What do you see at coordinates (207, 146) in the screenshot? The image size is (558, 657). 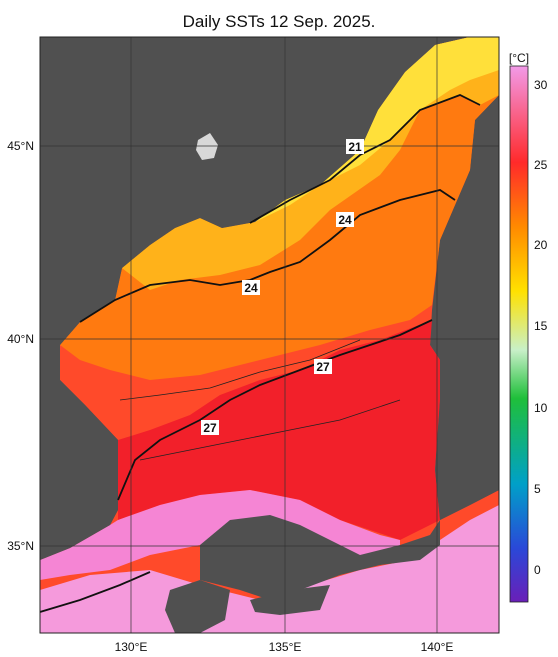 I see `land-ulleungdo` at bounding box center [207, 146].